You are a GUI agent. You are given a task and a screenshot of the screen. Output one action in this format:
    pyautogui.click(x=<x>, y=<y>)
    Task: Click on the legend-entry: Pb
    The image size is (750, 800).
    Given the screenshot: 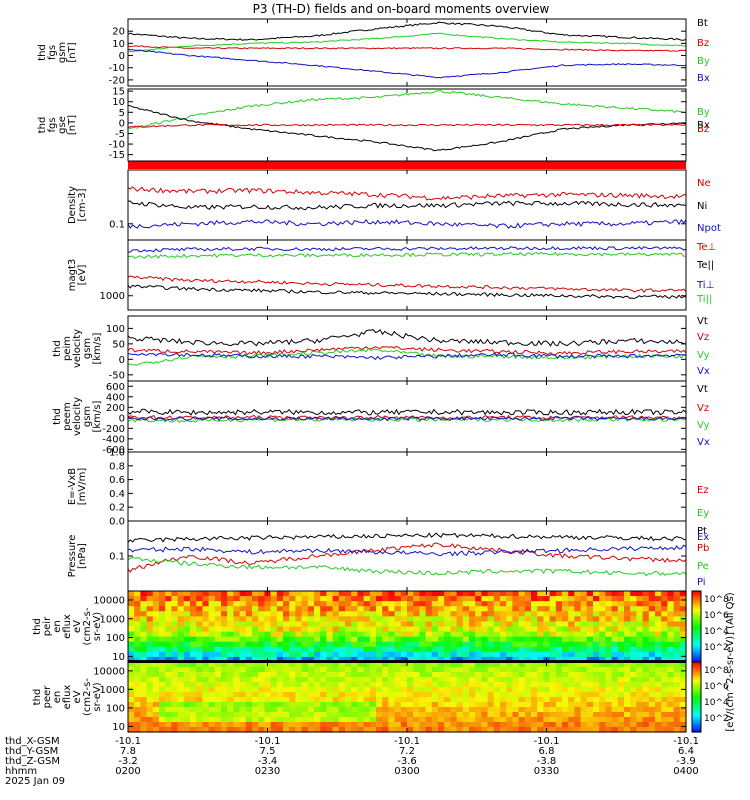 What is the action you would take?
    pyautogui.click(x=703, y=548)
    